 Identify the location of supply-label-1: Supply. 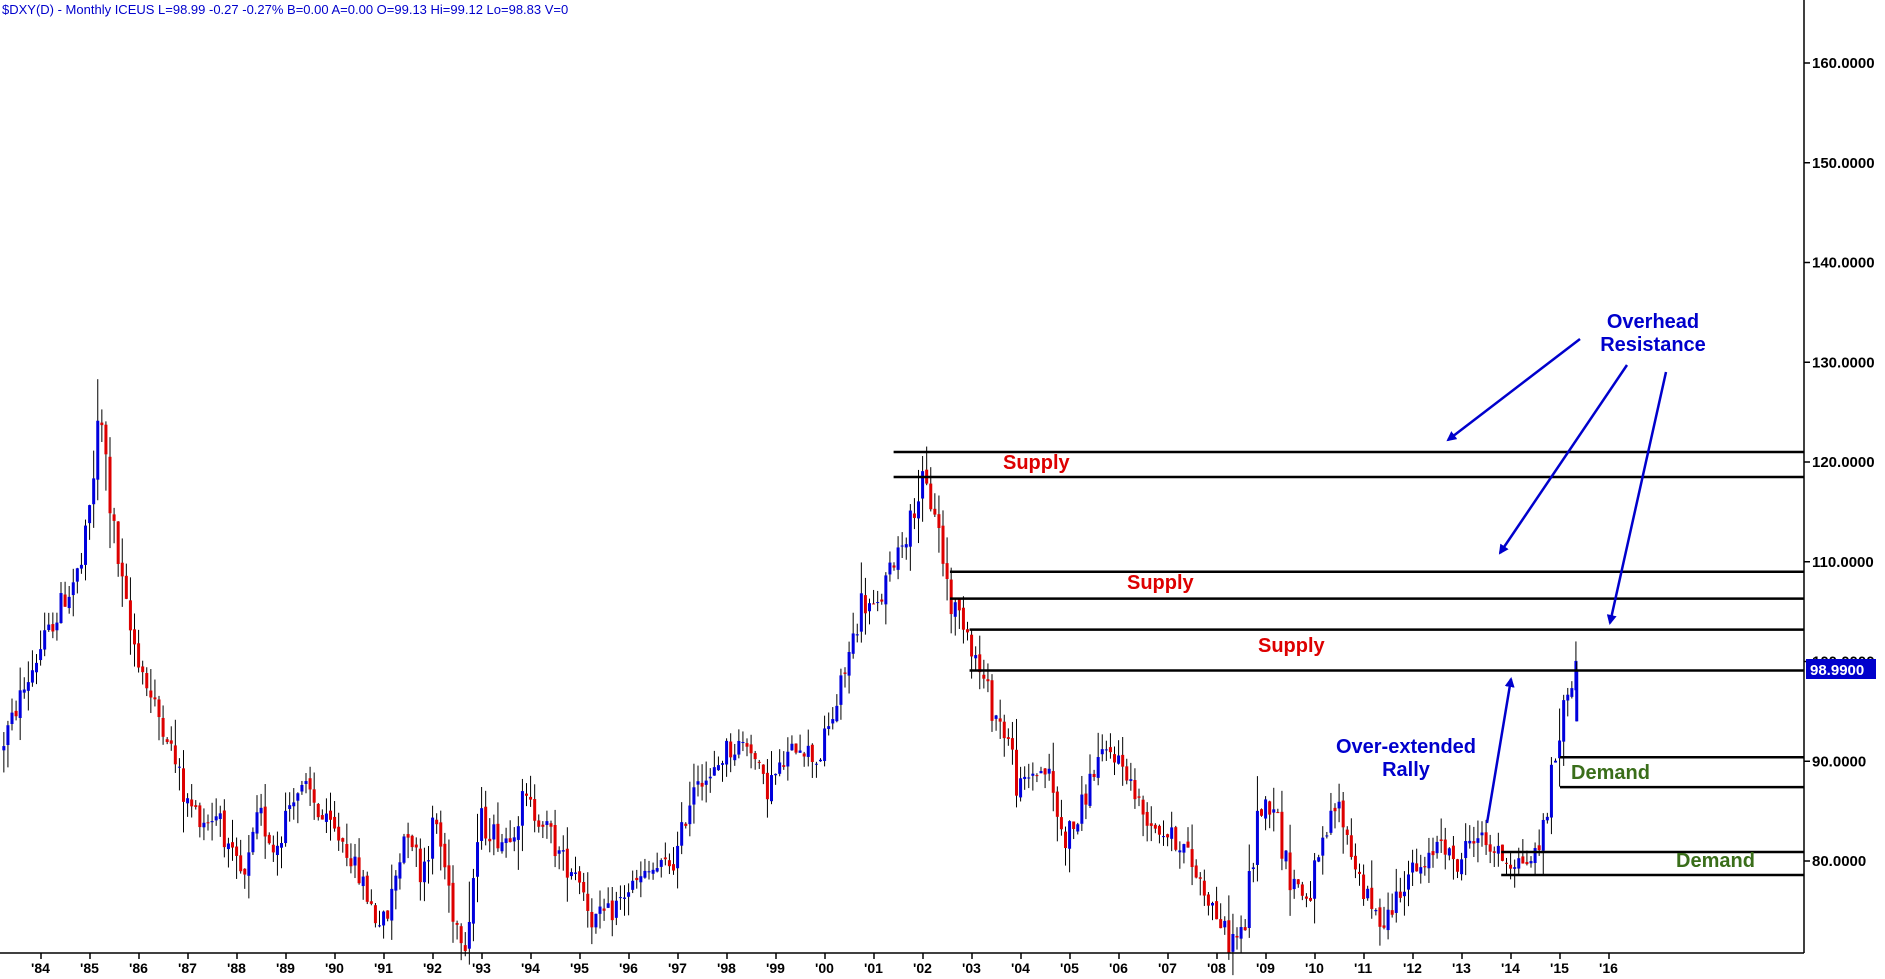
(1037, 463).